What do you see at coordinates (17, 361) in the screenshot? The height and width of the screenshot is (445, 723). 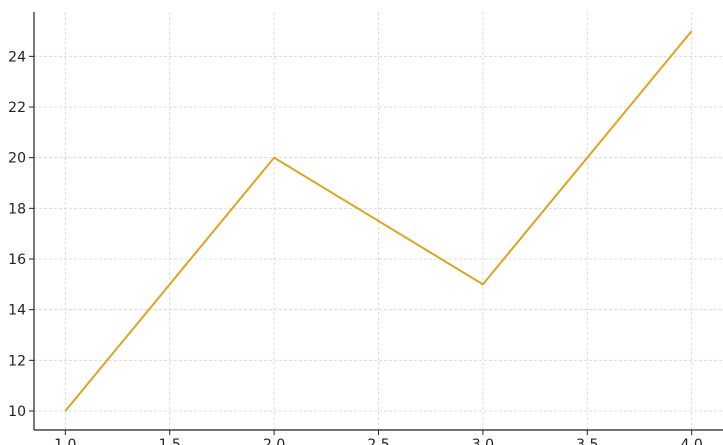 I see `y-tick-label-1: 12` at bounding box center [17, 361].